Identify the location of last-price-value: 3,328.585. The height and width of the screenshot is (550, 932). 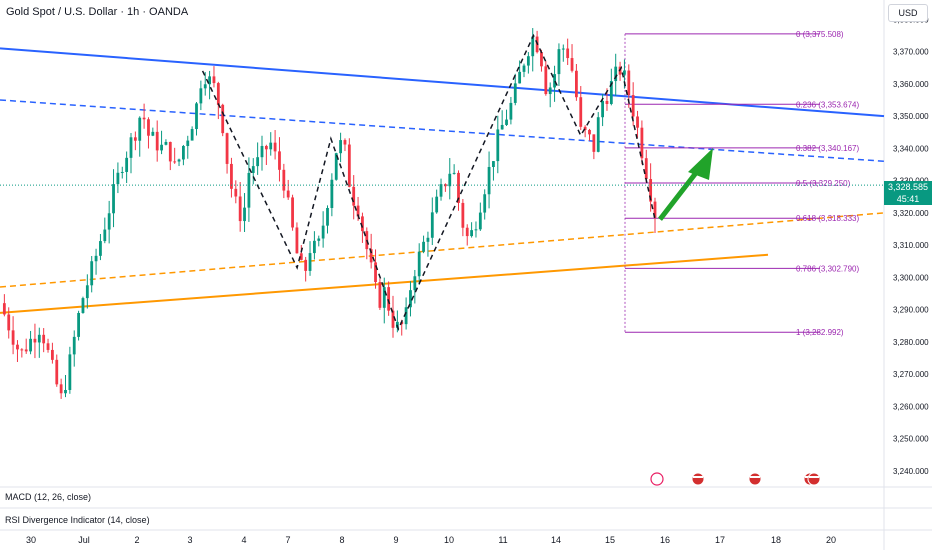
(908, 187).